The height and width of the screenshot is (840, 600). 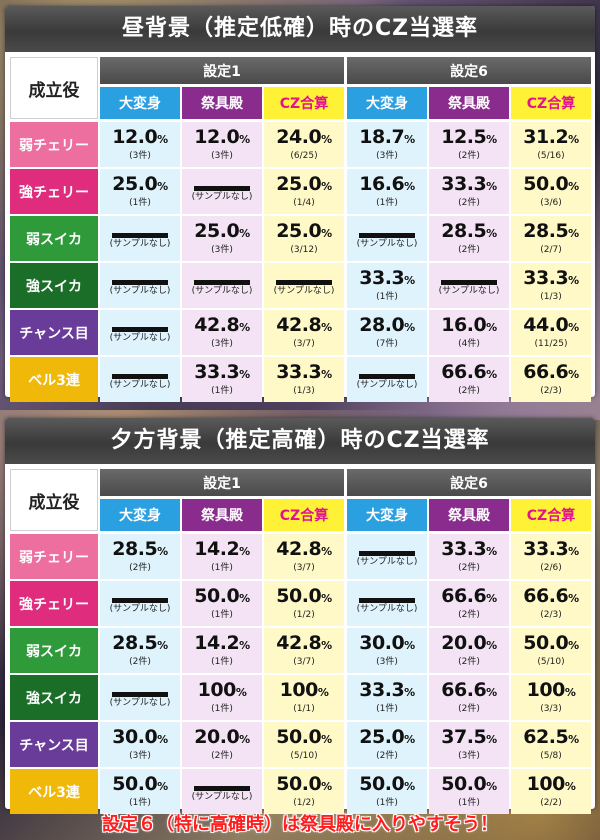 What do you see at coordinates (551, 156) in the screenshot?
I see `sample-count: (5/16)` at bounding box center [551, 156].